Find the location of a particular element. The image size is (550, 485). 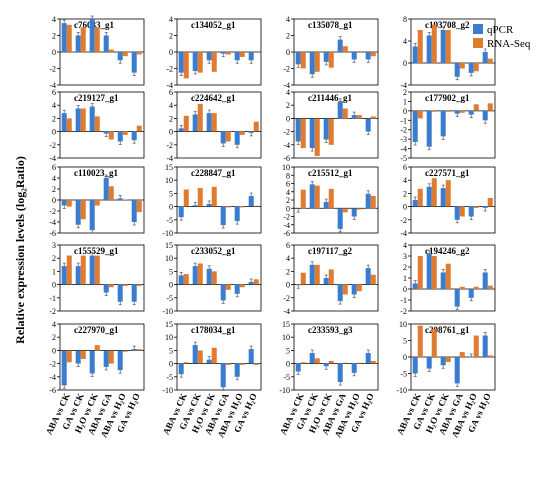

panel-c134052_g1: -4 -2 0 2 4 c134052_g1 is located at coordinates (214, 52).